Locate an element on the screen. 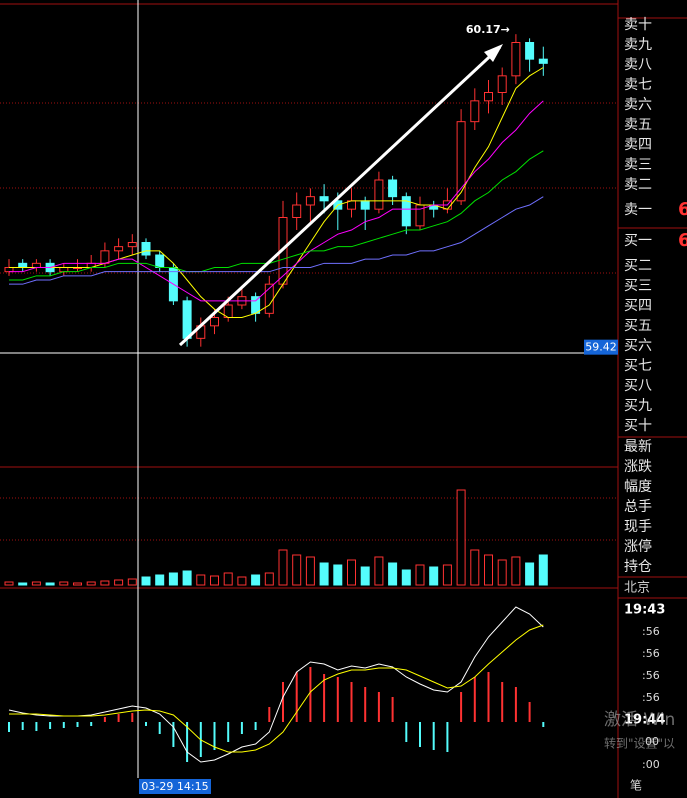  bid1-price: 6 is located at coordinates (682, 240).